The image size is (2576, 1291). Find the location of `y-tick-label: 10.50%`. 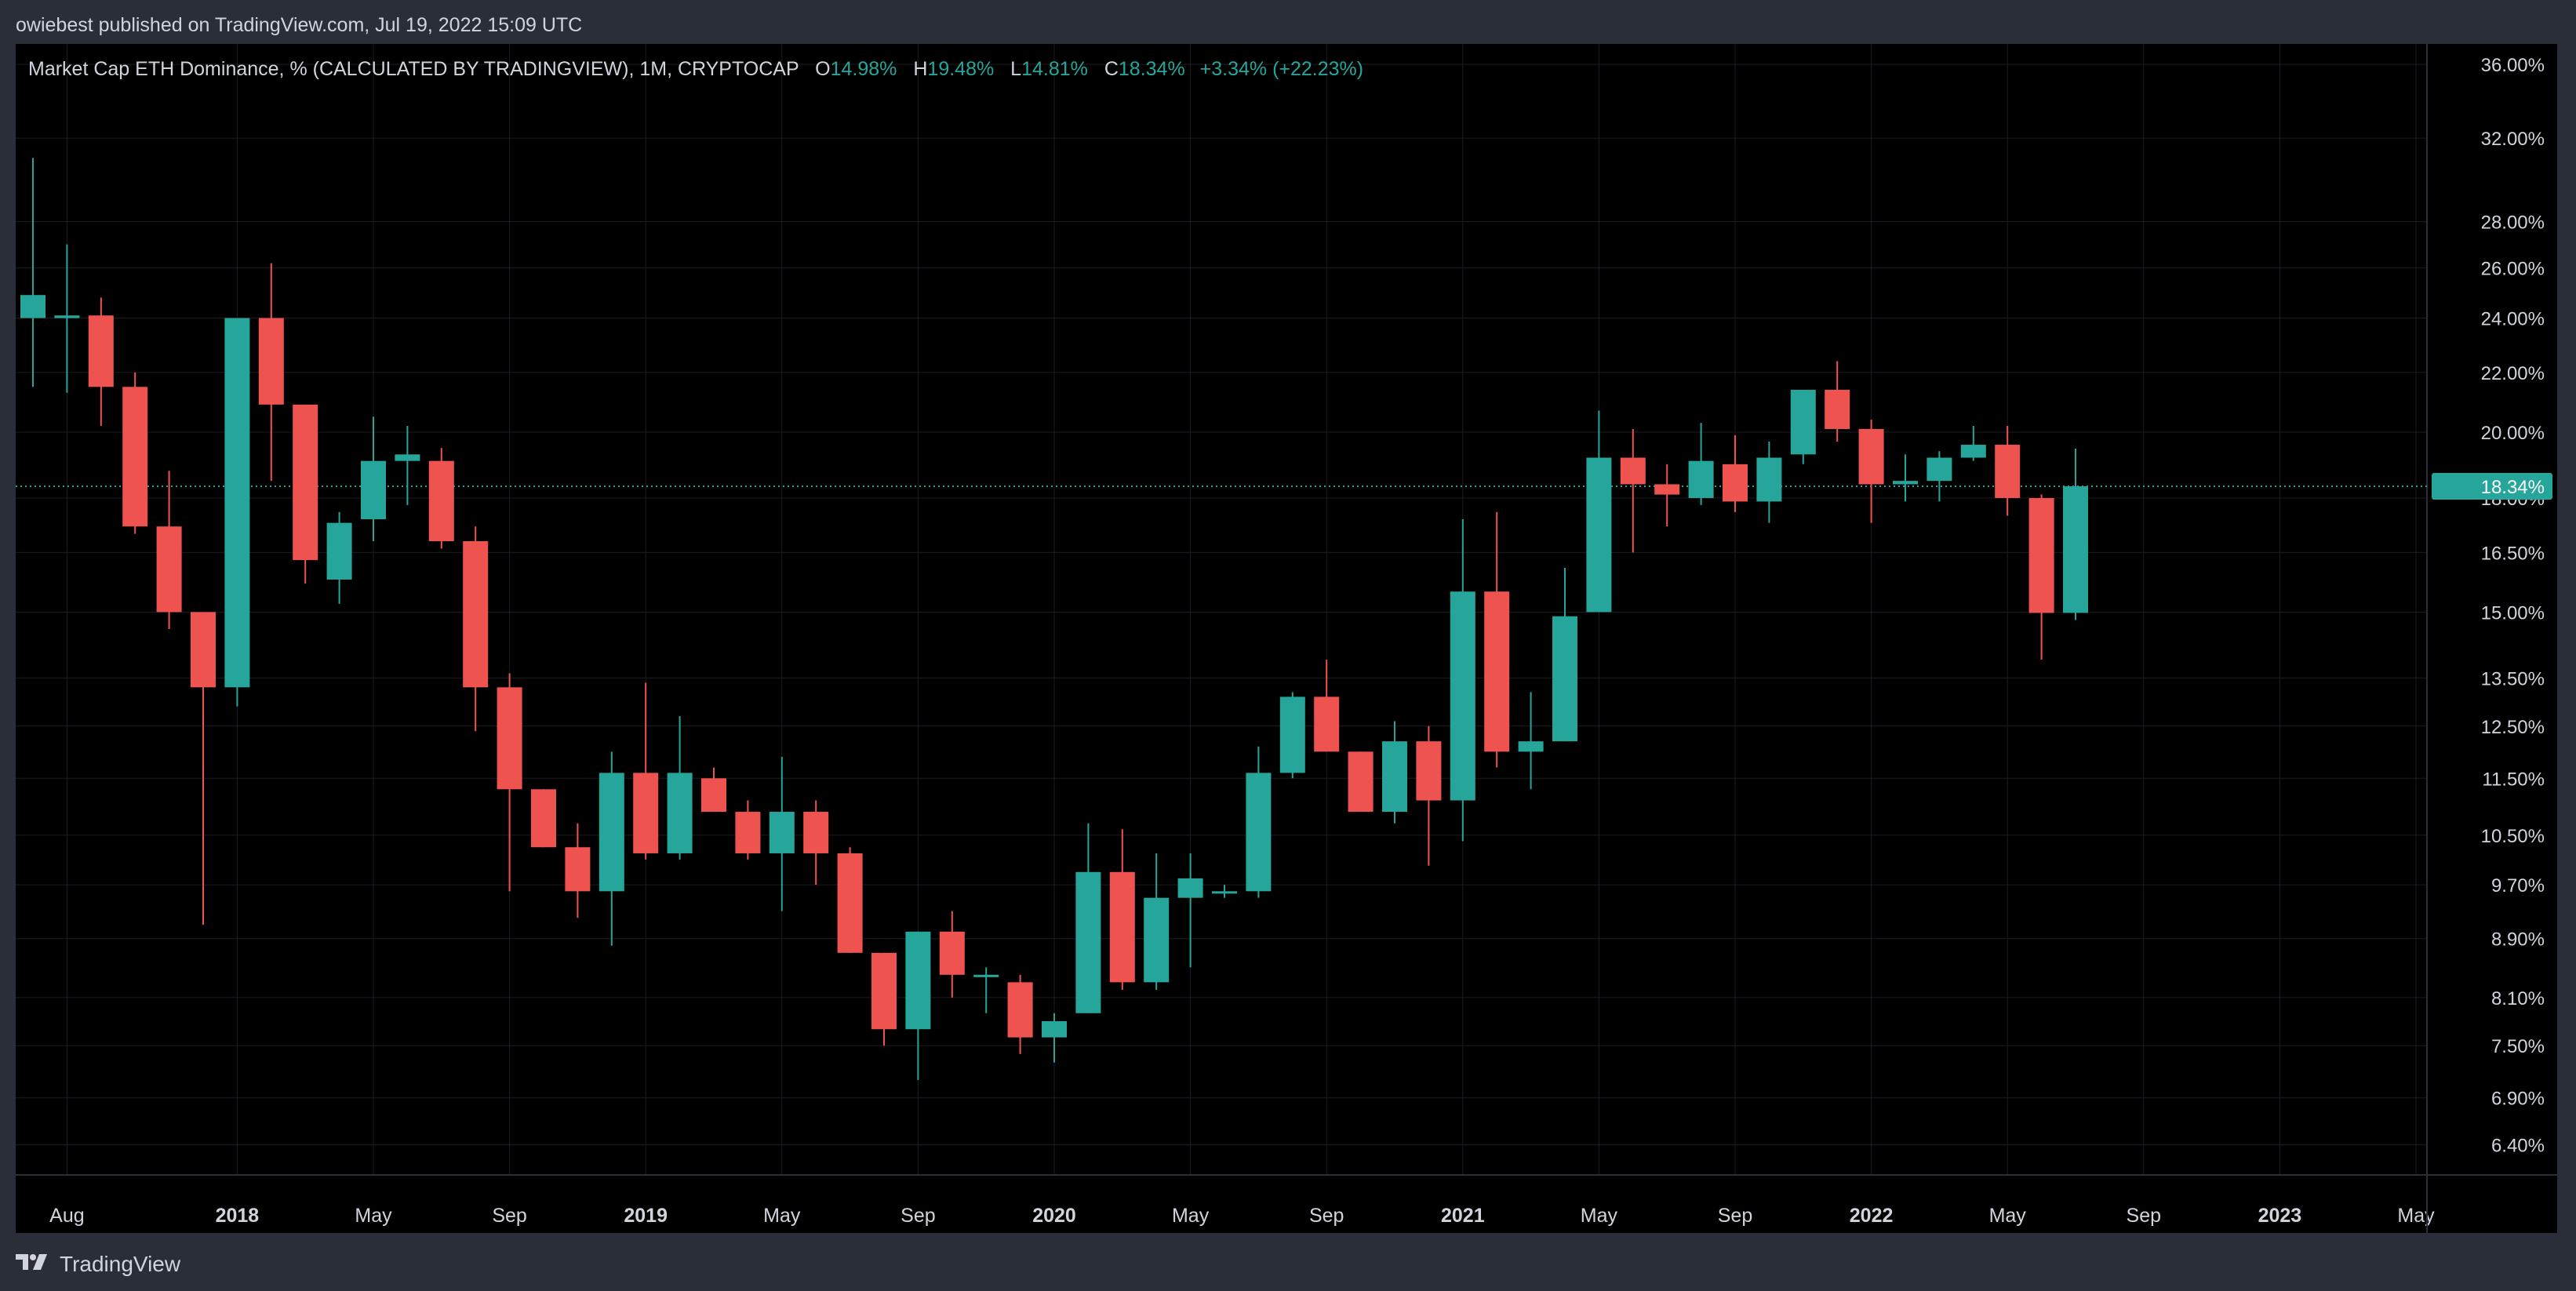

y-tick-label: 10.50% is located at coordinates (2513, 836).